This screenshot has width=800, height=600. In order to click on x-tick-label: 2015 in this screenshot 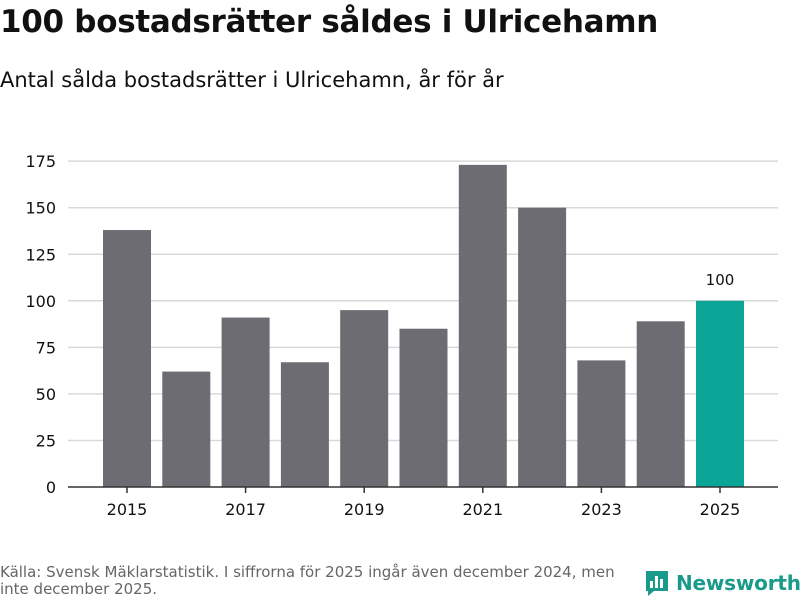, I will do `click(127, 509)`.